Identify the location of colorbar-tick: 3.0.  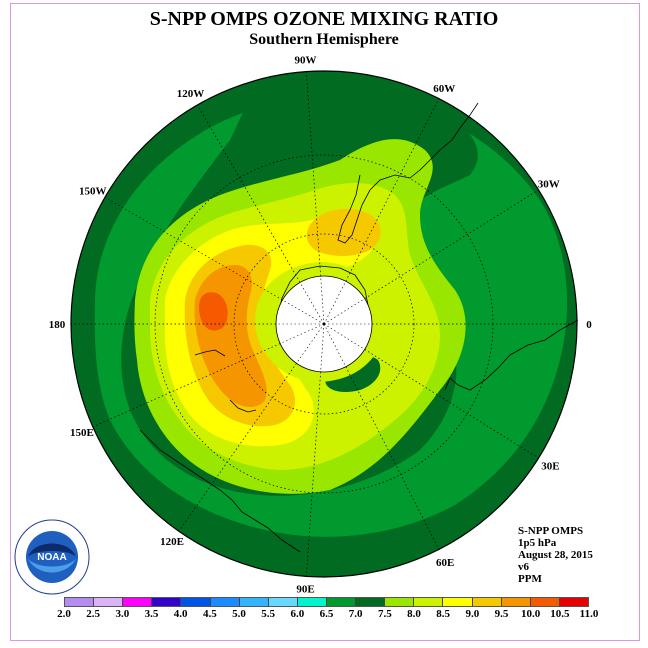
(122, 614).